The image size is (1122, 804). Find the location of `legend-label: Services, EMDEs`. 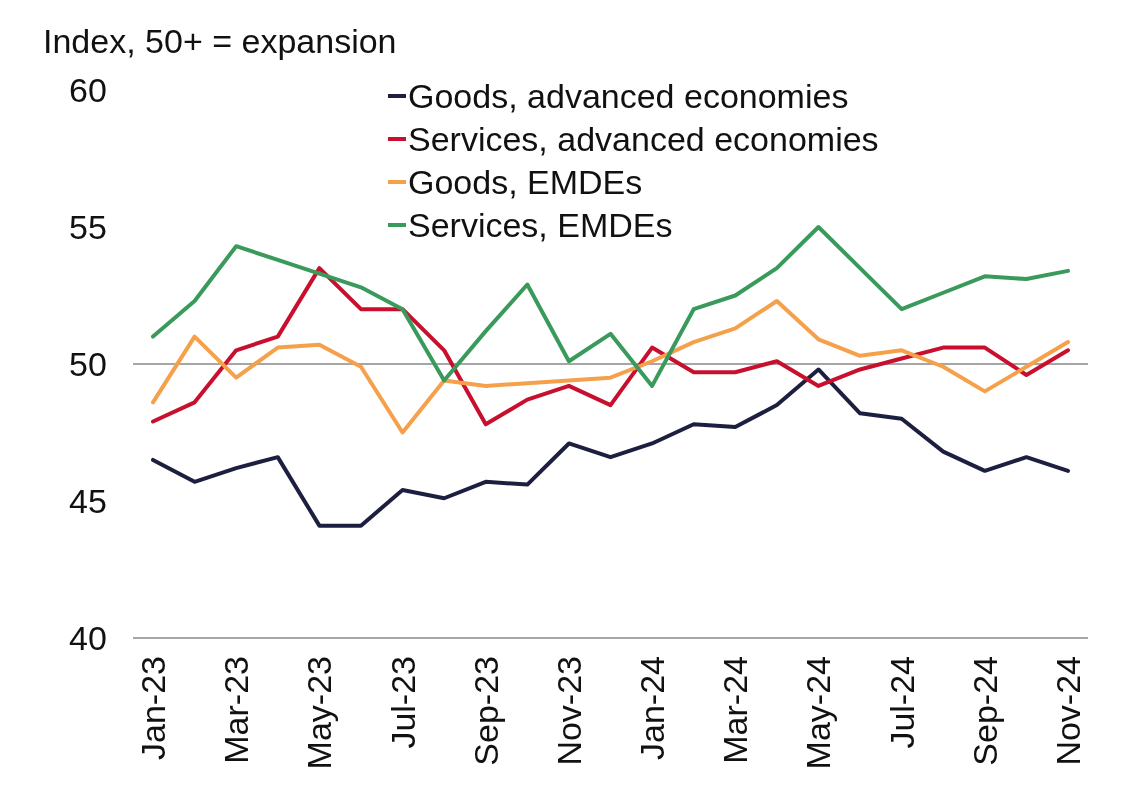

legend-label: Services, EMDEs is located at coordinates (540, 224).